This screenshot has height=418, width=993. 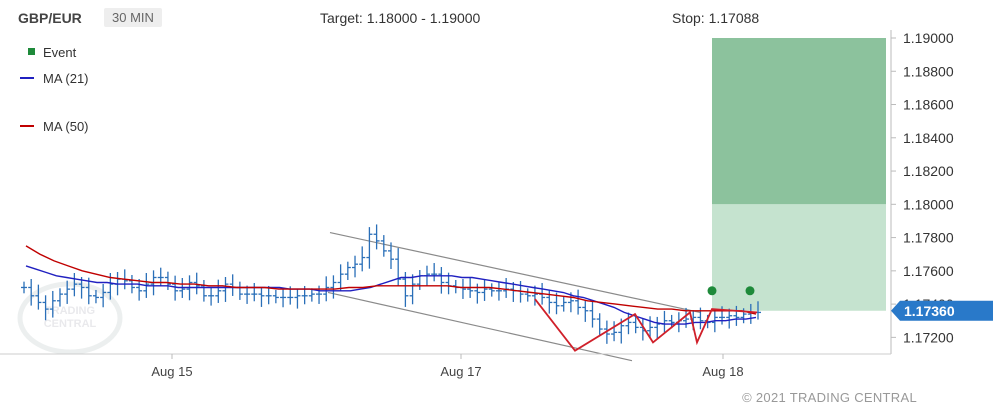 What do you see at coordinates (722, 371) in the screenshot?
I see `x-tick-label: Aug 18` at bounding box center [722, 371].